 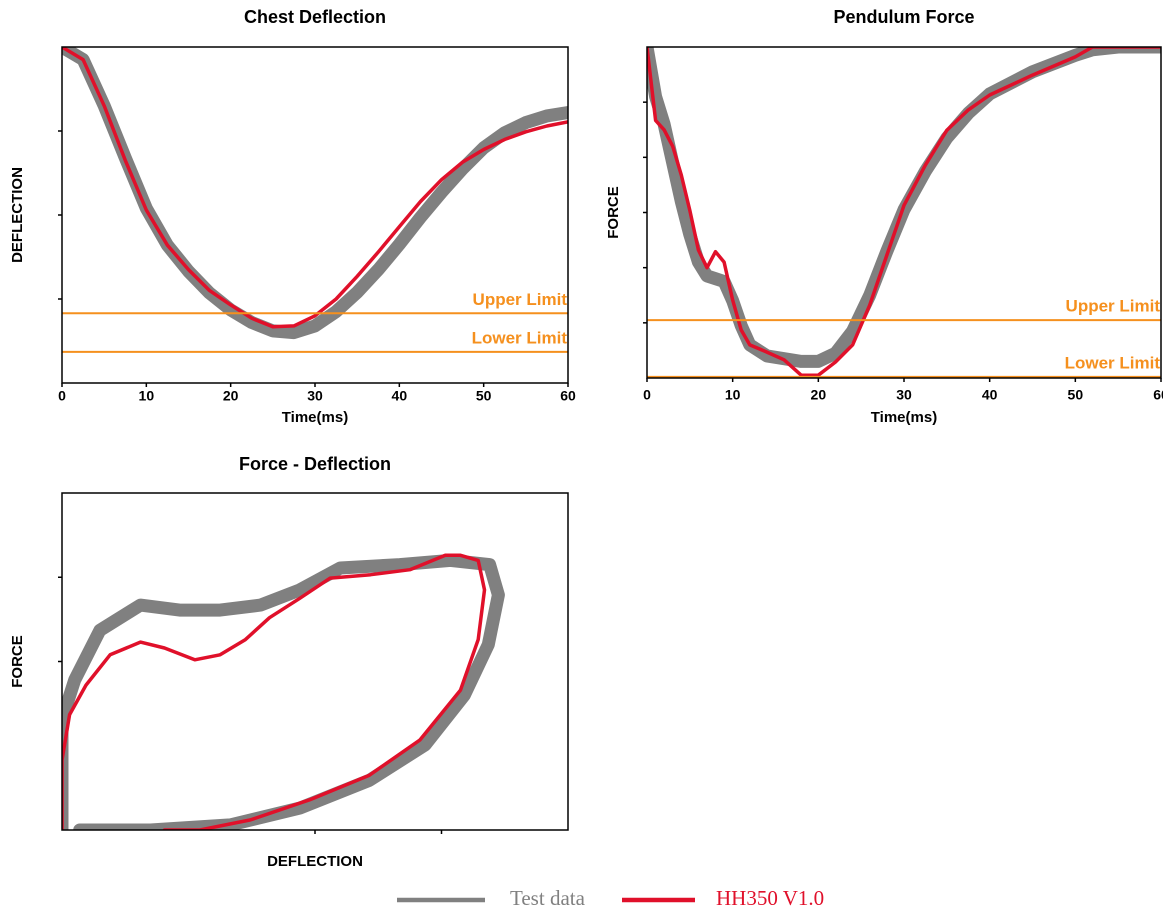 What do you see at coordinates (17, 215) in the screenshot?
I see `y-axis-label: DEFLECTION` at bounding box center [17, 215].